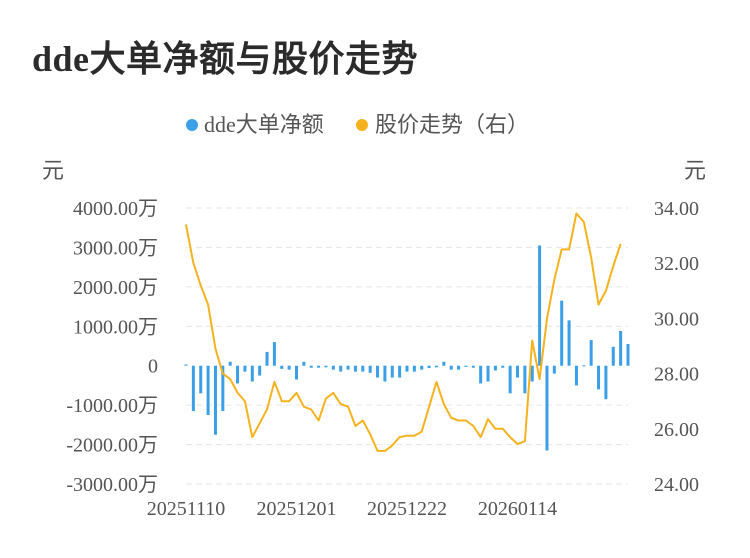 Image resolution: width=750 pixels, height=558 pixels. I want to click on x-tick-label: 20251110, so click(186, 509).